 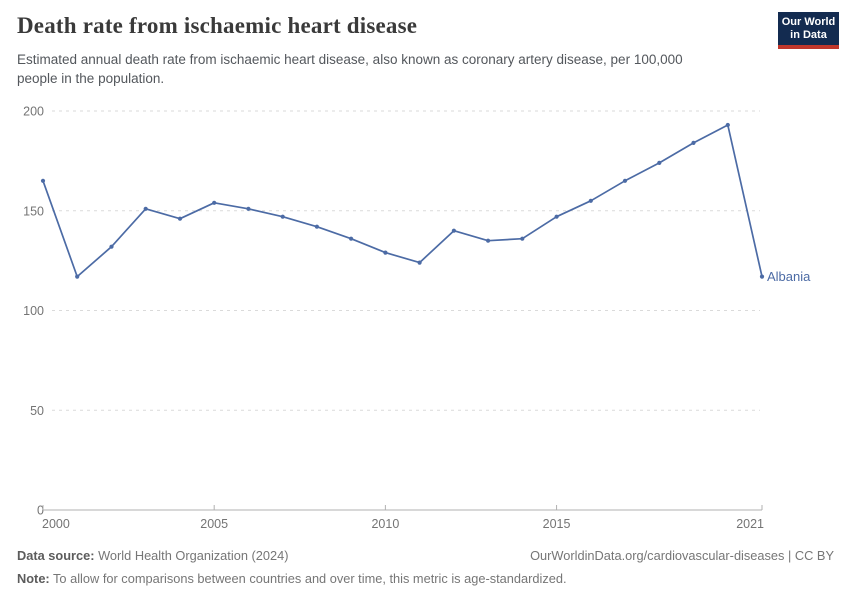 I want to click on chart-title: Death rate from ischaemic heart disease, so click(x=217, y=25).